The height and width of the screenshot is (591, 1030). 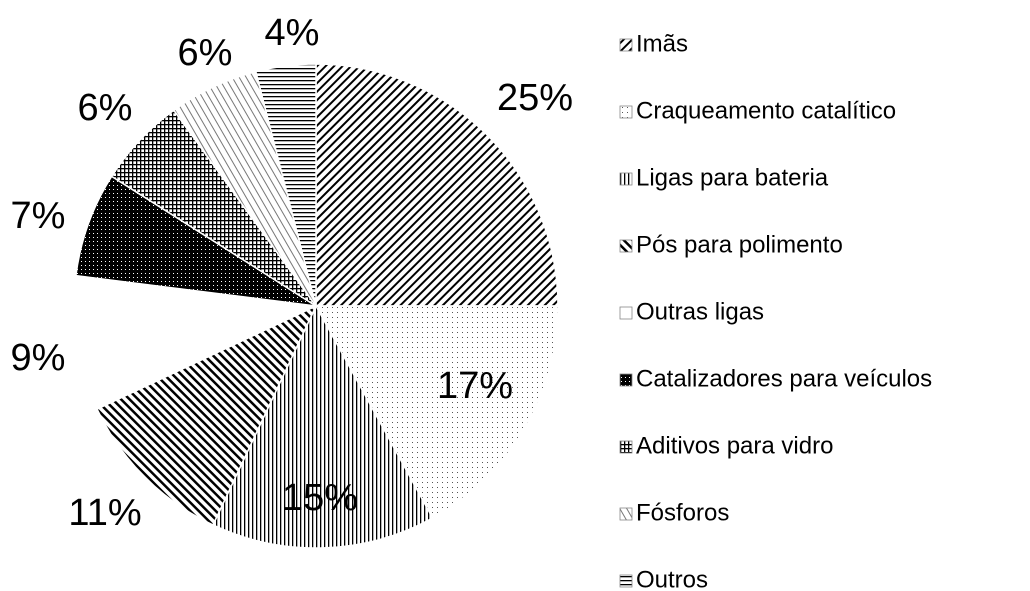 What do you see at coordinates (784, 378) in the screenshot?
I see `legend-label: Catalizadores para veículos` at bounding box center [784, 378].